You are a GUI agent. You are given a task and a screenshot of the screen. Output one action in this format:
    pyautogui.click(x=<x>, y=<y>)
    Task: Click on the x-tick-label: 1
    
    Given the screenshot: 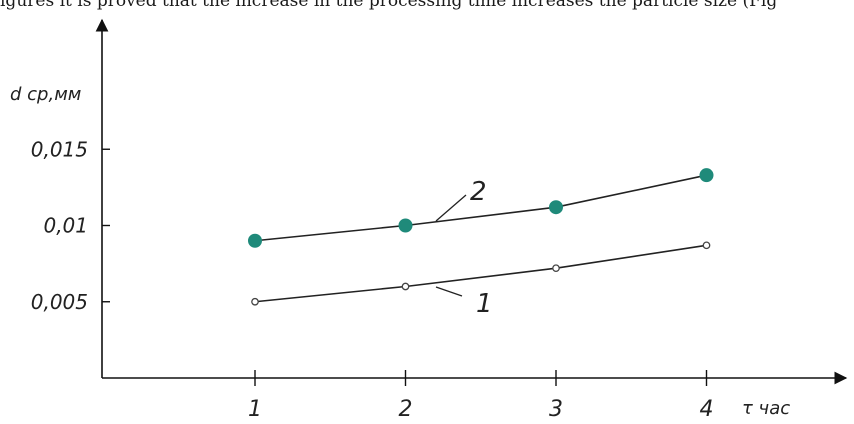 What is the action you would take?
    pyautogui.click(x=255, y=409)
    